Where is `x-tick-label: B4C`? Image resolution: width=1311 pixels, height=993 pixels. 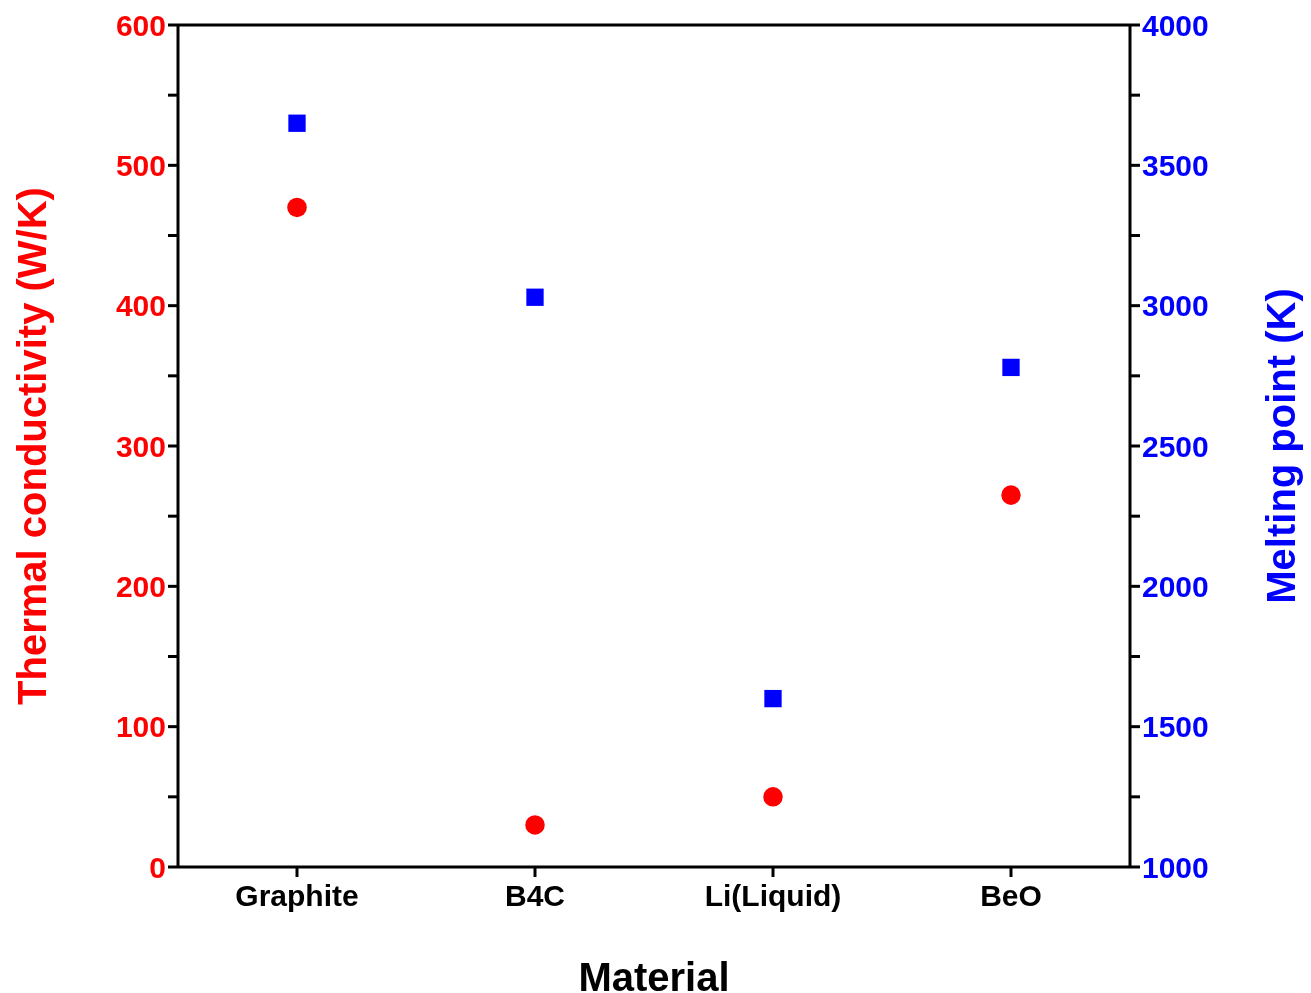
x-tick-label: B4C is located at coordinates (535, 896).